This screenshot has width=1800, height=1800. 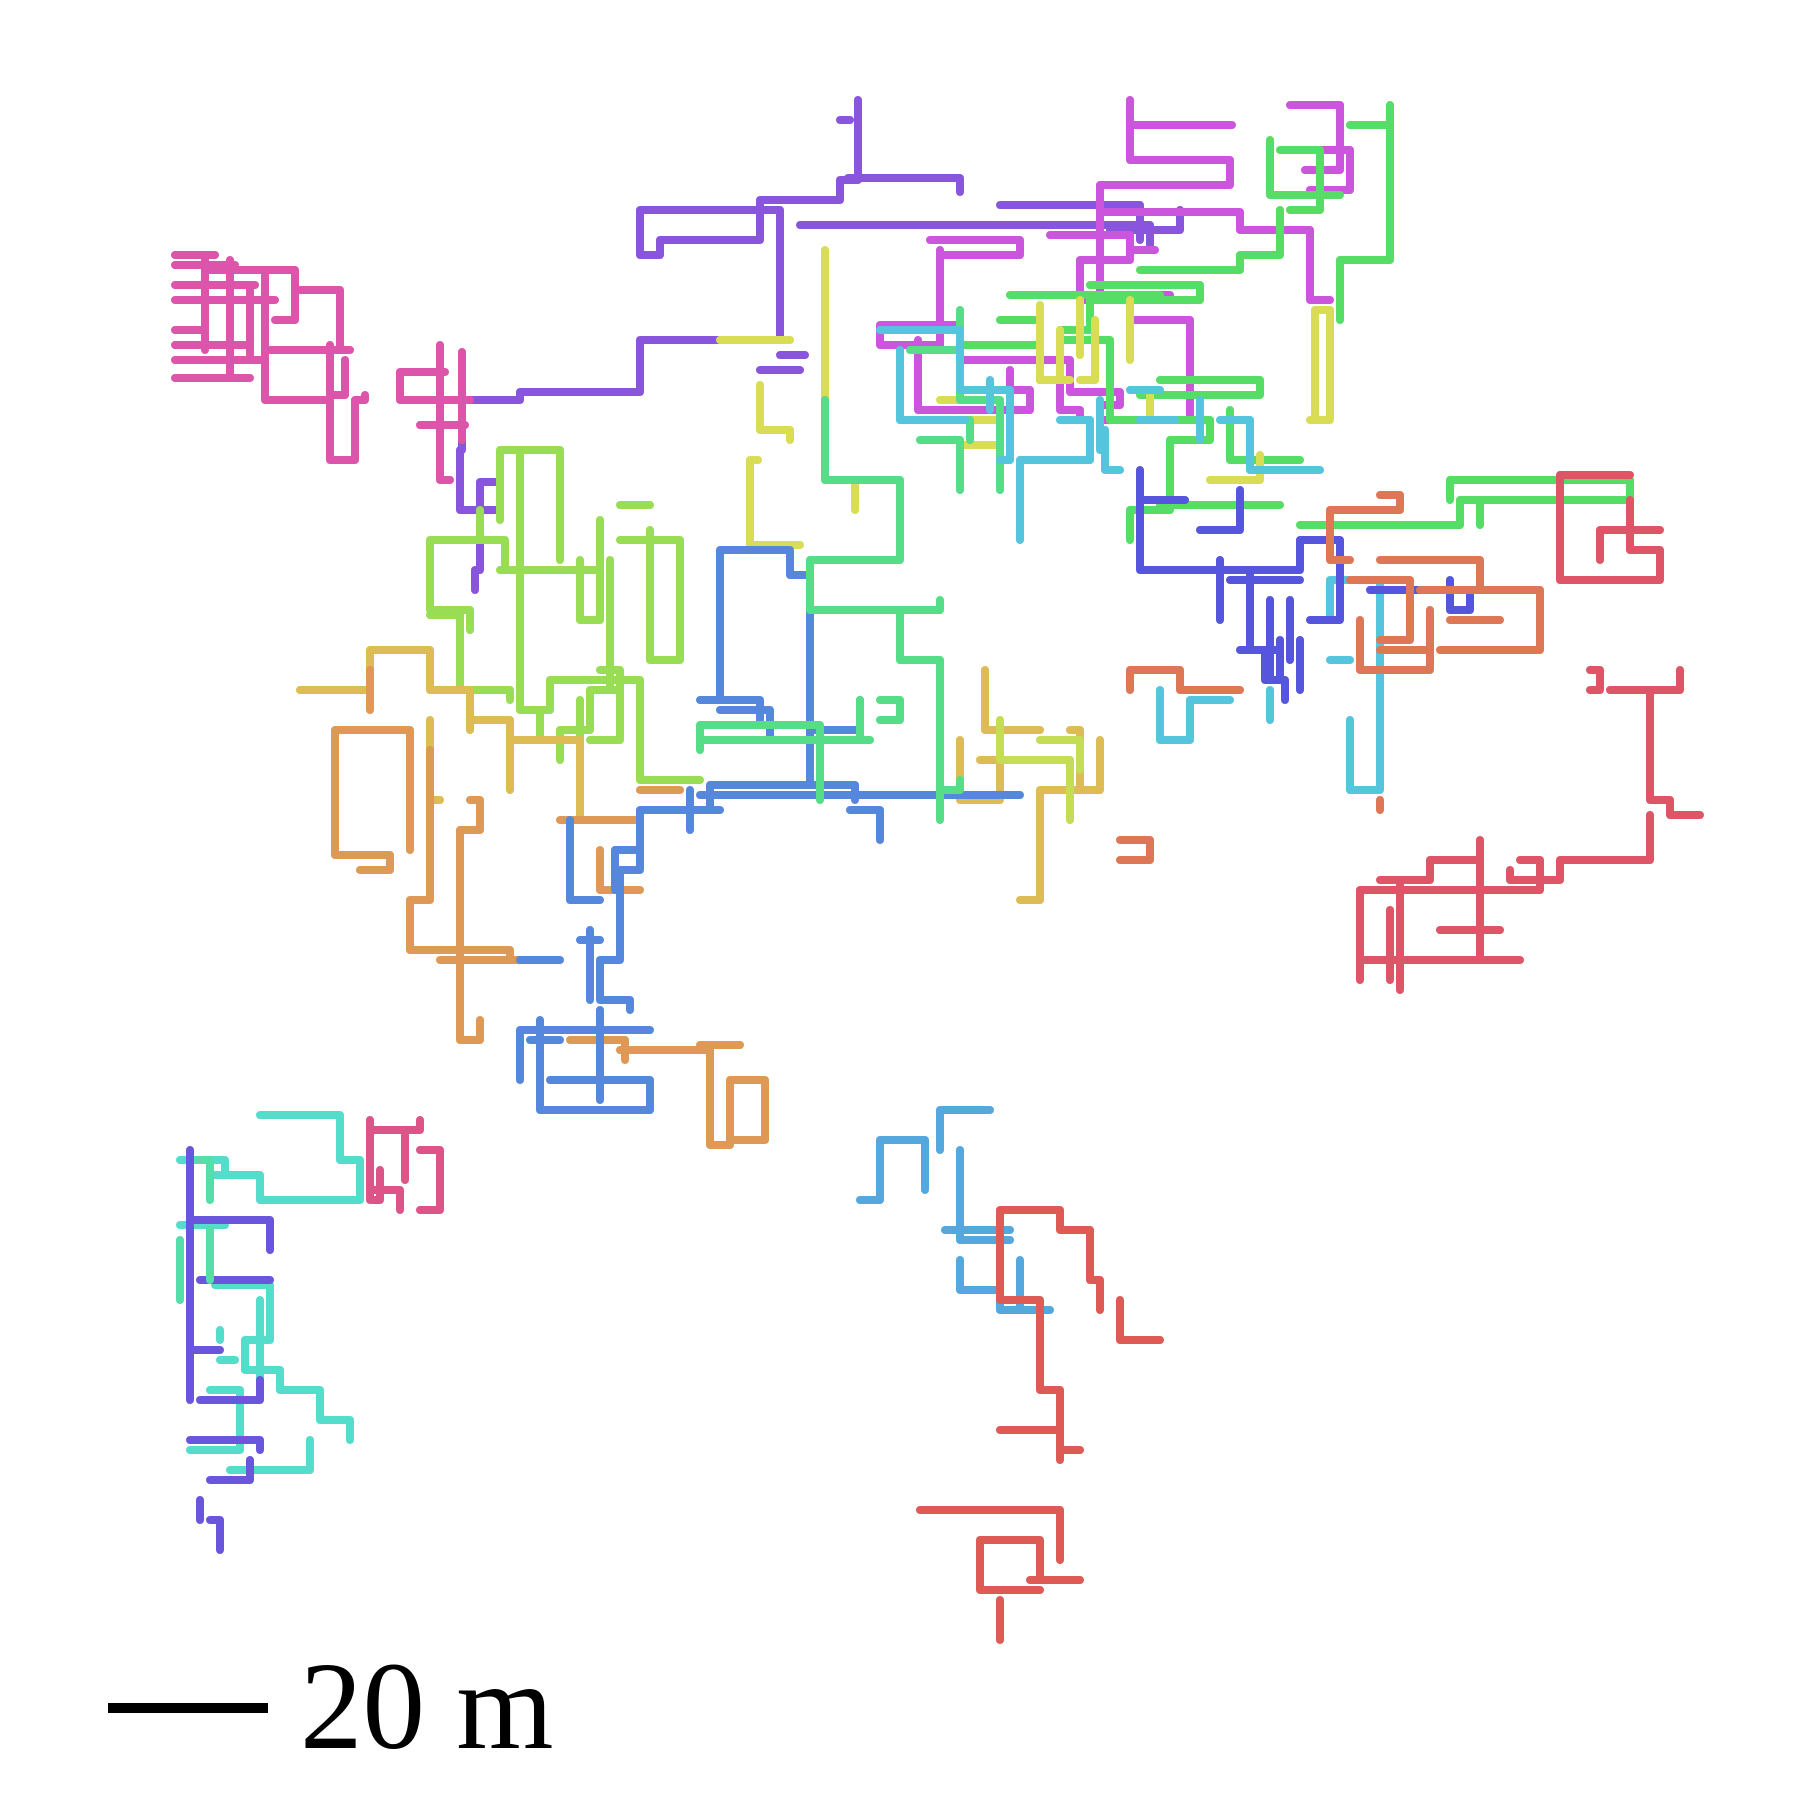 I want to click on trajectory-seafoam, so click(x=195, y=1230).